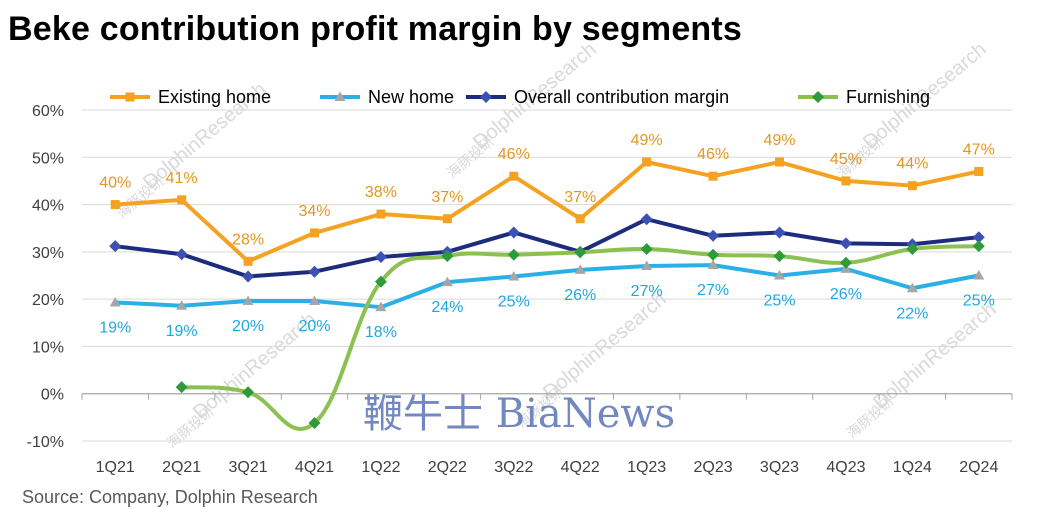  I want to click on series-line-new-home, so click(547, 286).